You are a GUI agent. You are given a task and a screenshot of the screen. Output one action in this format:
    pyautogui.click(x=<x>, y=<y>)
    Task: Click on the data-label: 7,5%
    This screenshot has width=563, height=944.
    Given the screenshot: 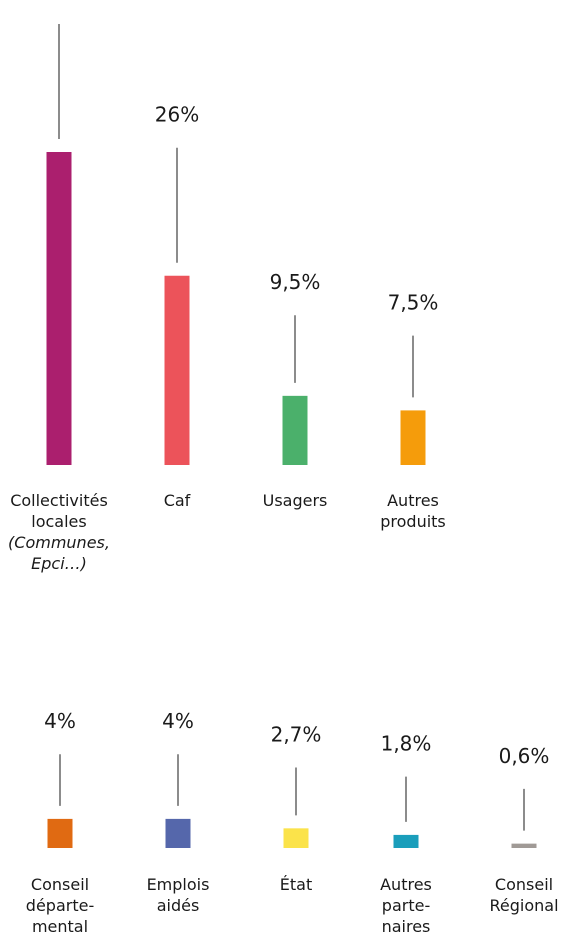 What is the action you would take?
    pyautogui.click(x=413, y=303)
    